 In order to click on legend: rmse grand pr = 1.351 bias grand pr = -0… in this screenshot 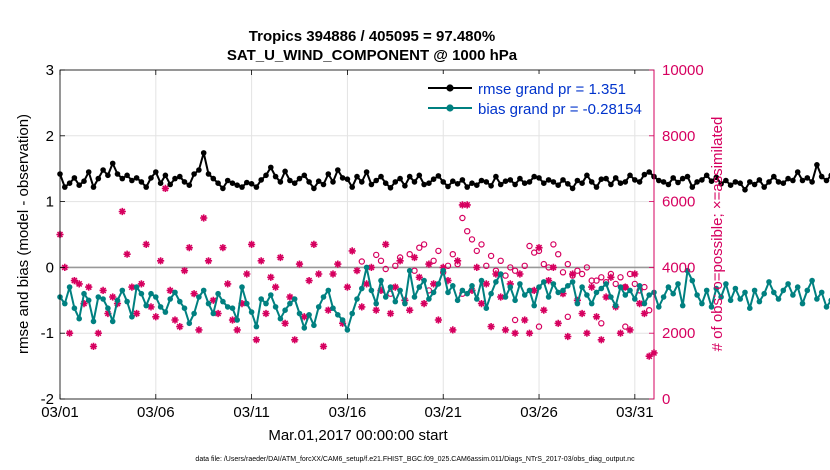, I will do `click(537, 97)`.